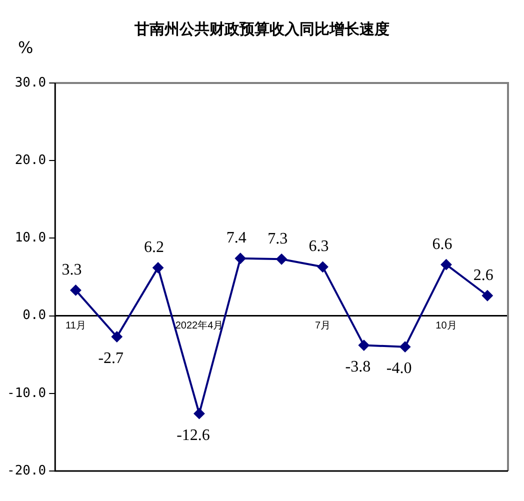 This screenshot has width=524, height=501. What do you see at coordinates (30, 82) in the screenshot?
I see `y-tick-label: 30.0` at bounding box center [30, 82].